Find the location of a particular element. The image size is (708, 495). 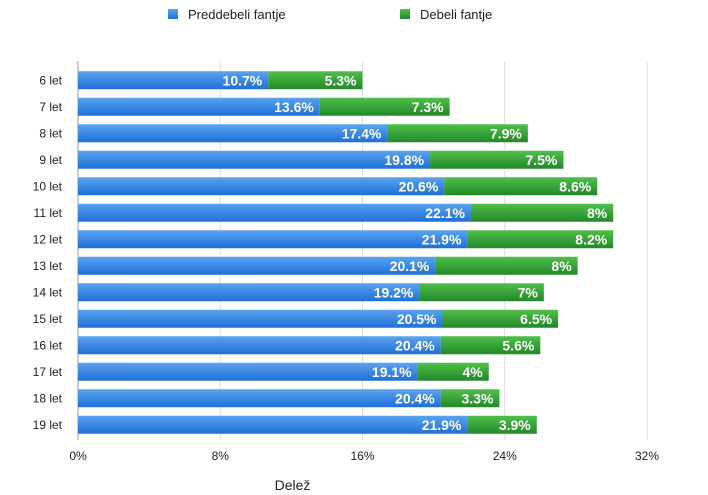

category-label: 14 let is located at coordinates (48, 292).